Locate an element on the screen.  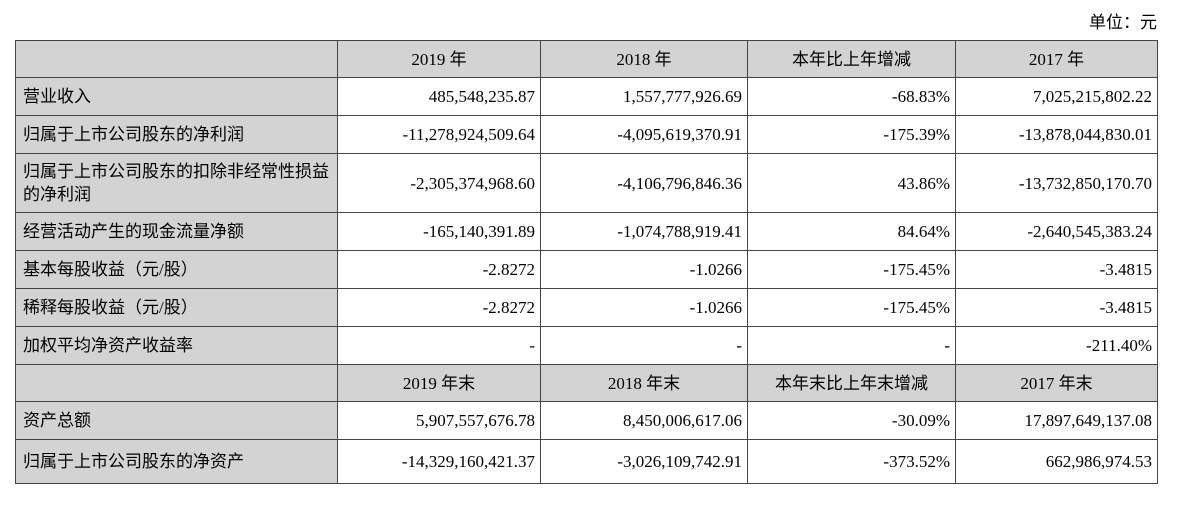
value-cell: 662,986,974.53 is located at coordinates (1056, 461).